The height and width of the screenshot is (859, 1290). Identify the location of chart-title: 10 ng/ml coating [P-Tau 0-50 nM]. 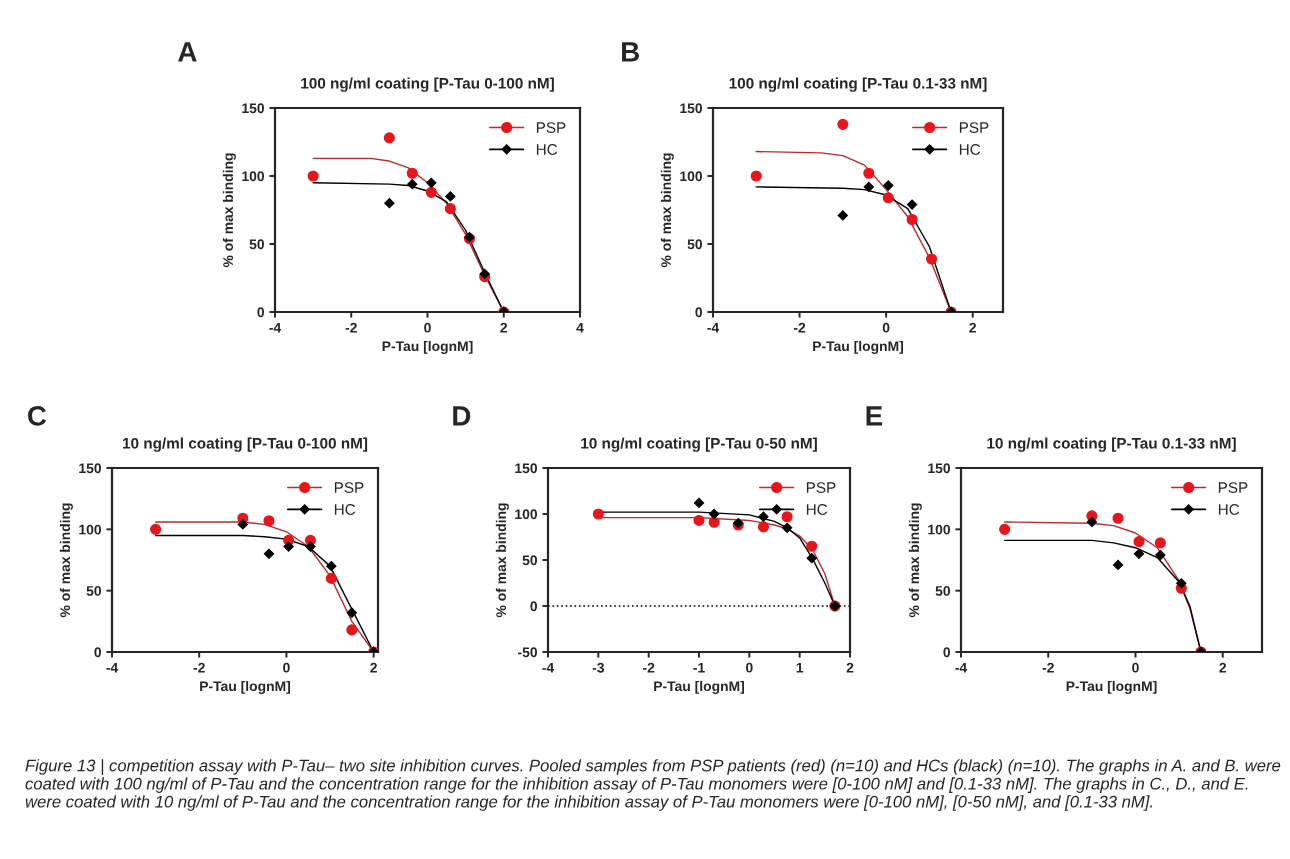
(699, 444).